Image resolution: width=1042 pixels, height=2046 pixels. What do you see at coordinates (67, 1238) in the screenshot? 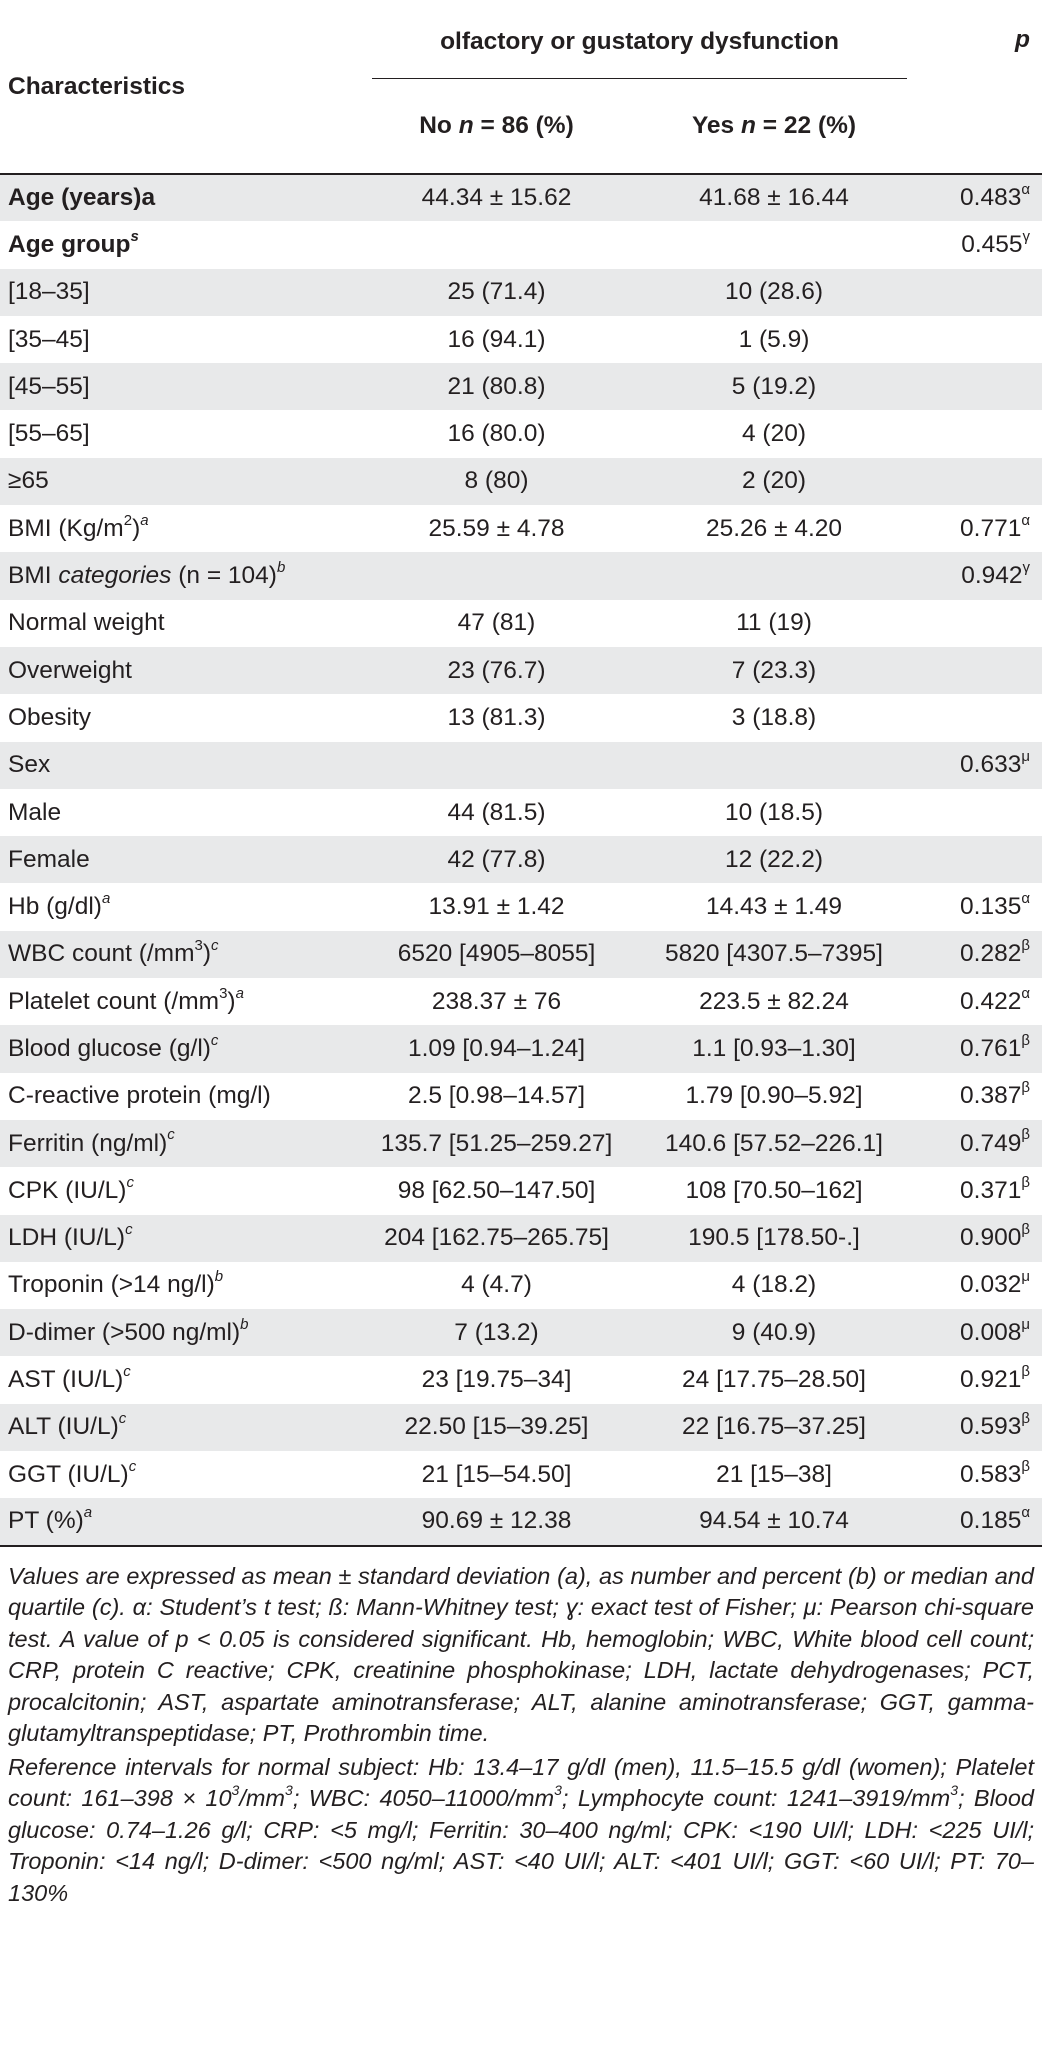
I see `row-label-text: LDH (IU/L)` at bounding box center [67, 1238].